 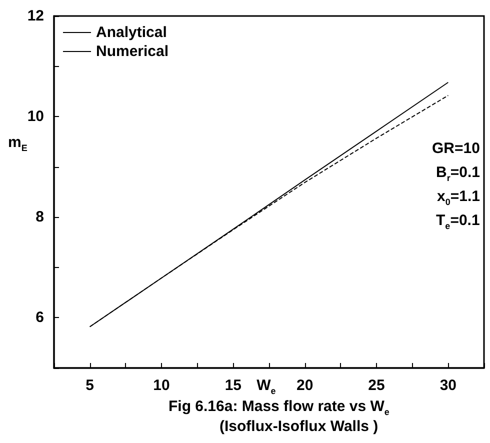 I want to click on text: Fig 6.16a: Mass flow rate vs W$_{e}$, so click(x=279, y=407).